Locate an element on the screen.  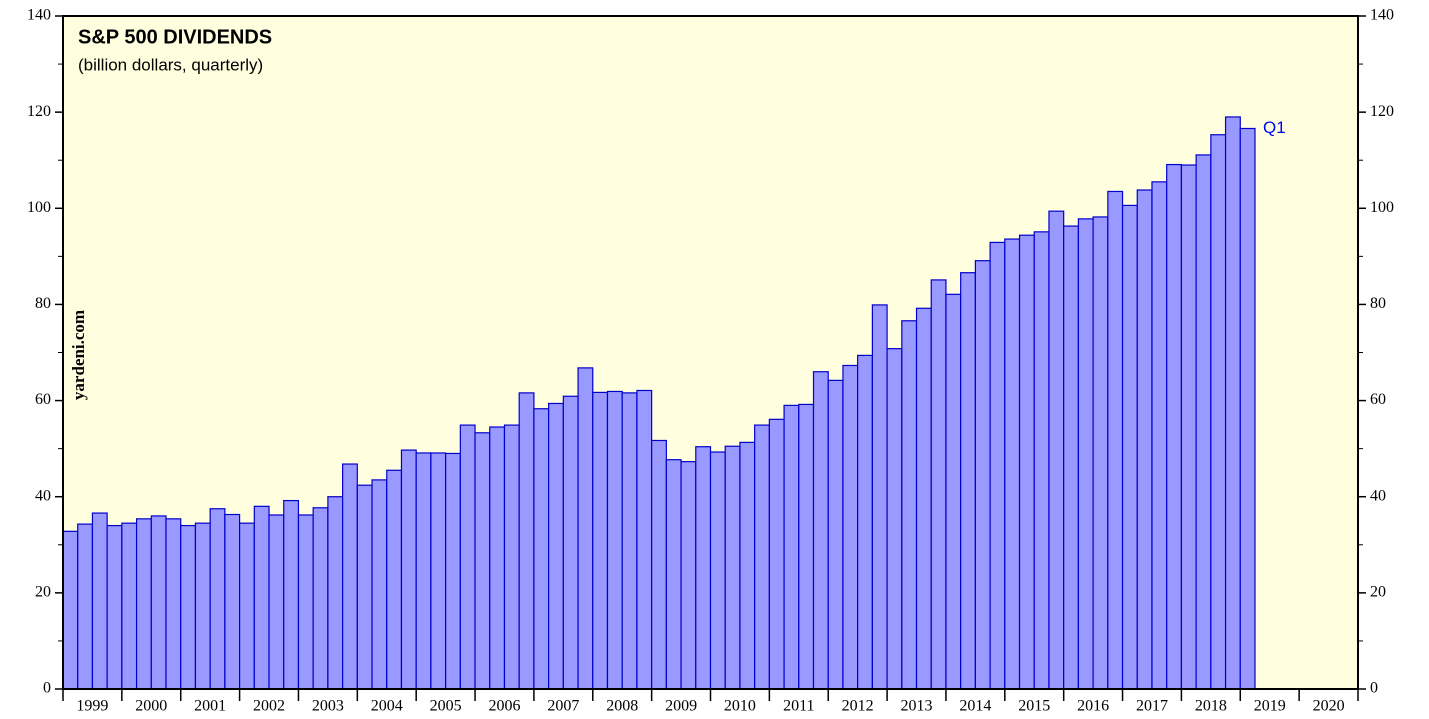
y-tick-label: 20 is located at coordinates (43, 592).